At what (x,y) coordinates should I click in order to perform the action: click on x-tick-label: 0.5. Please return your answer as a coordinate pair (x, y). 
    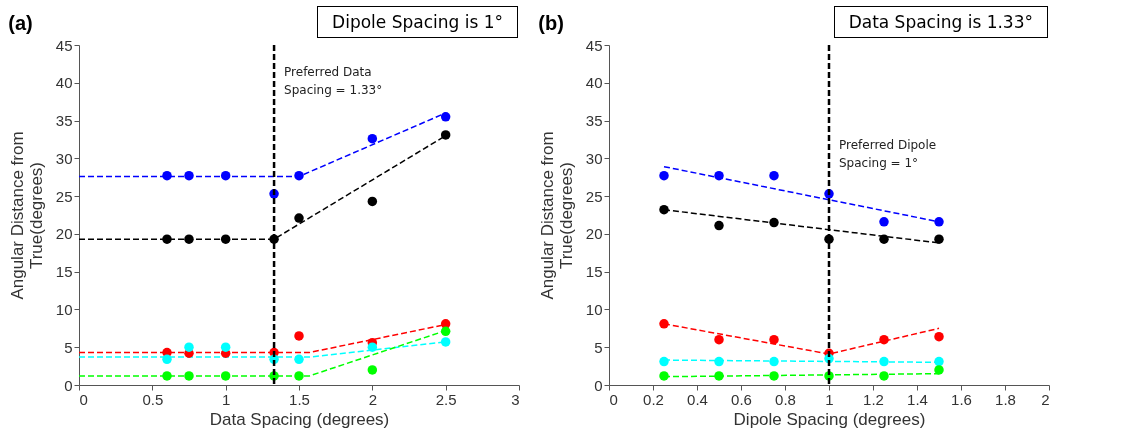
    Looking at the image, I should click on (153, 399).